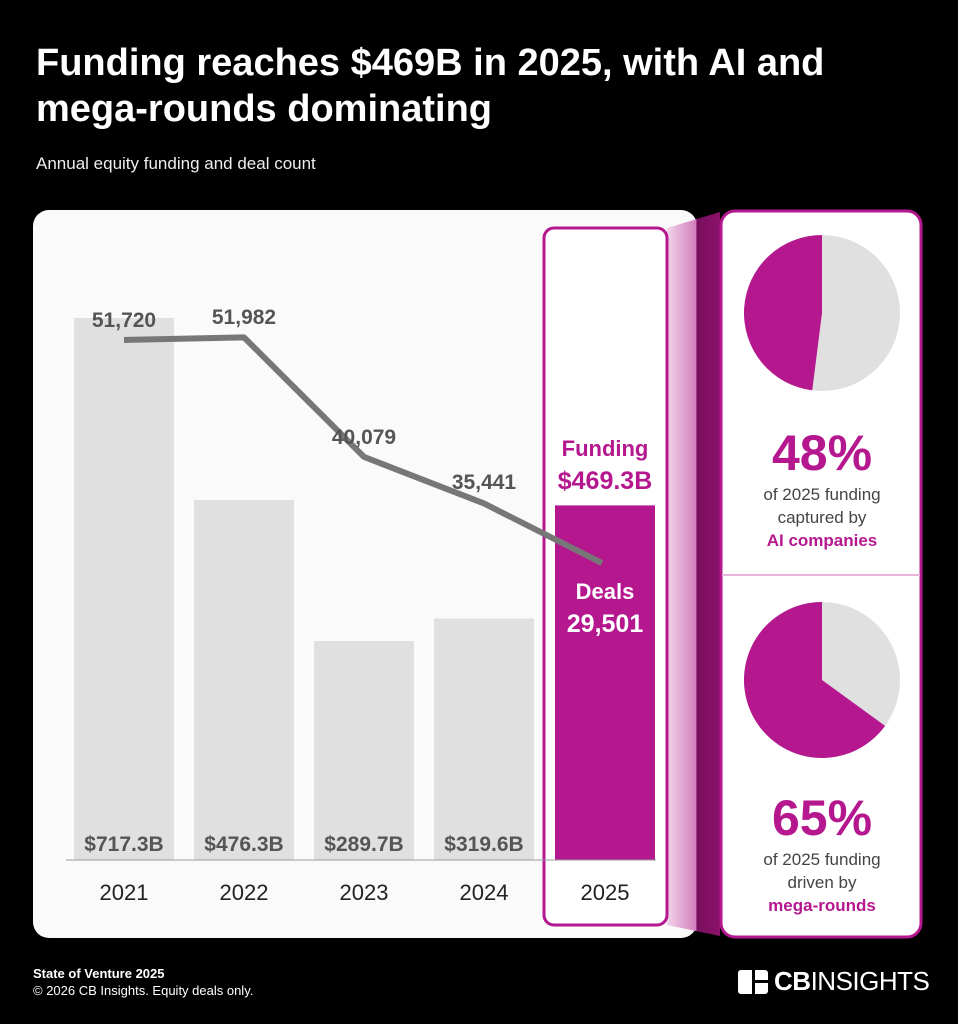 Image resolution: width=958 pixels, height=1024 pixels. I want to click on cb-insights-logo: CBINSIGHTS, so click(834, 981).